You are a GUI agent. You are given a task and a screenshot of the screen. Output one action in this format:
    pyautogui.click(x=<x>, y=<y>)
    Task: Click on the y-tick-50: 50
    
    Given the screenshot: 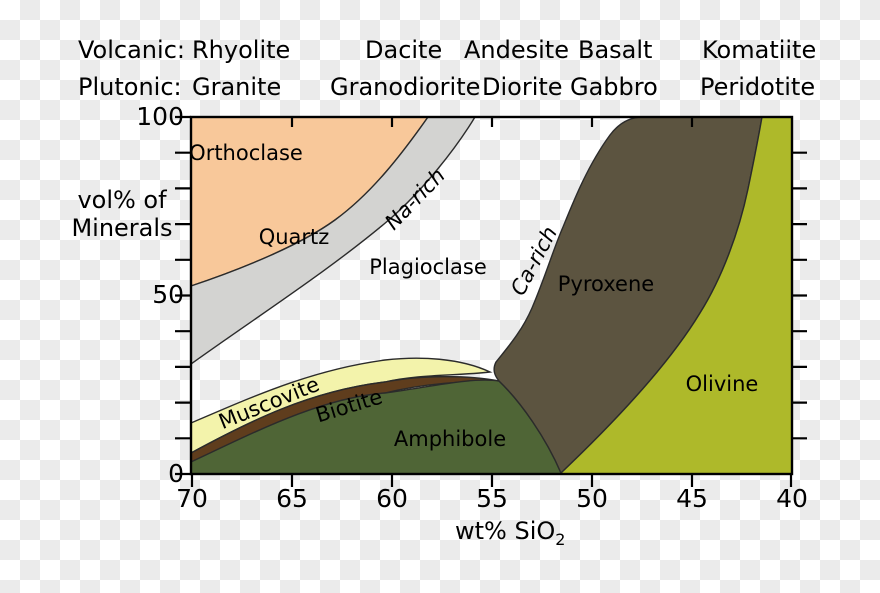 What is the action you would take?
    pyautogui.click(x=168, y=294)
    